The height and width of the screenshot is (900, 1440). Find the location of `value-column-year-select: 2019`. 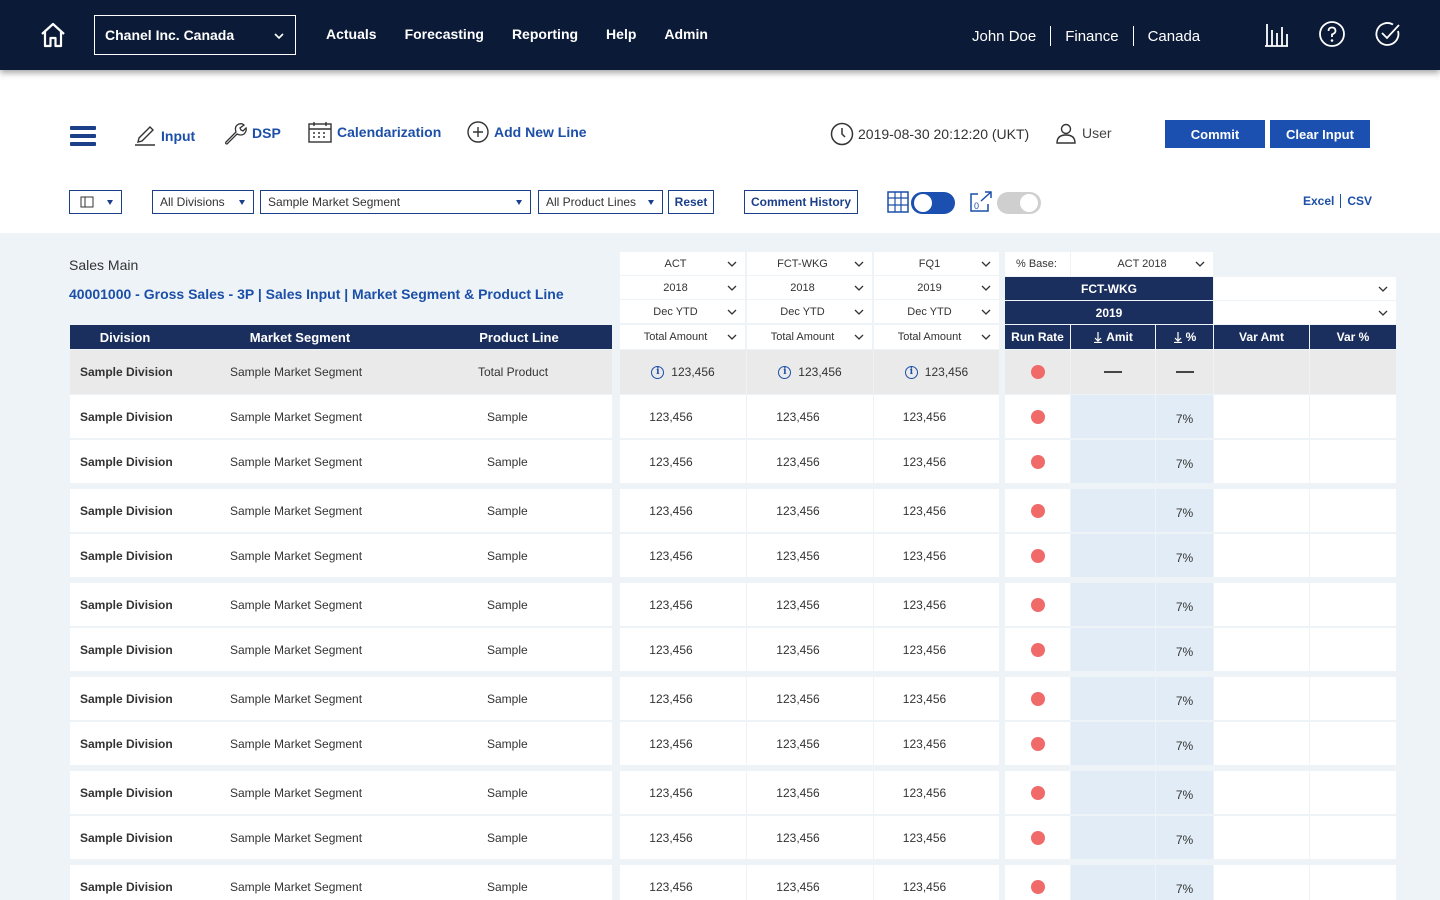

value-column-year-select: 2019 is located at coordinates (936, 287).